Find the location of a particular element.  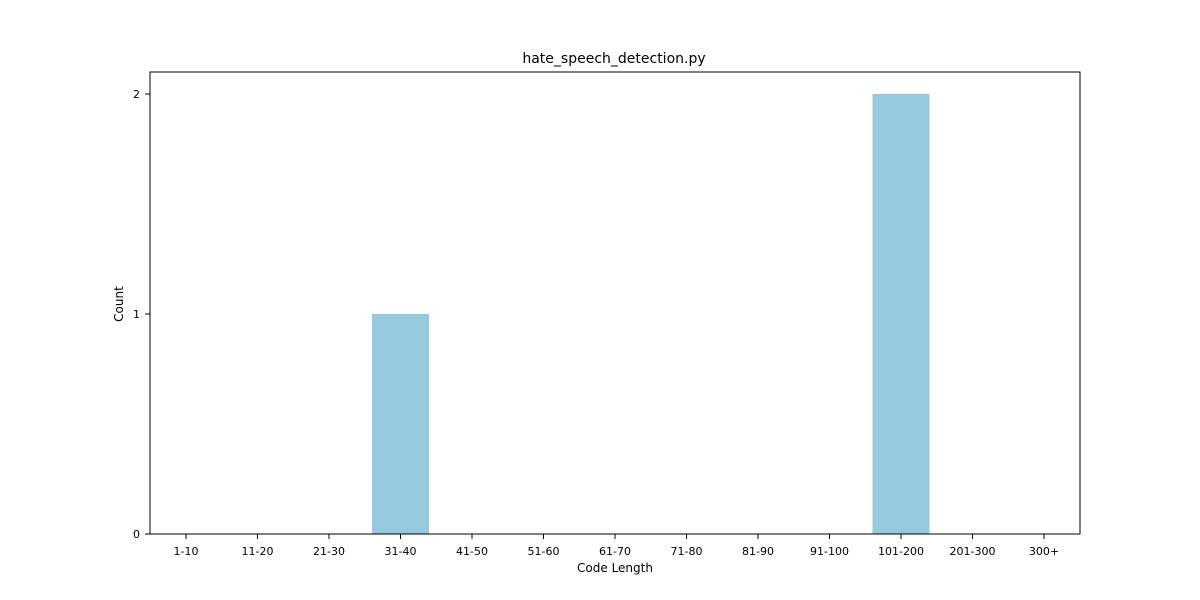

x-tick-label: 201-300 is located at coordinates (973, 551).